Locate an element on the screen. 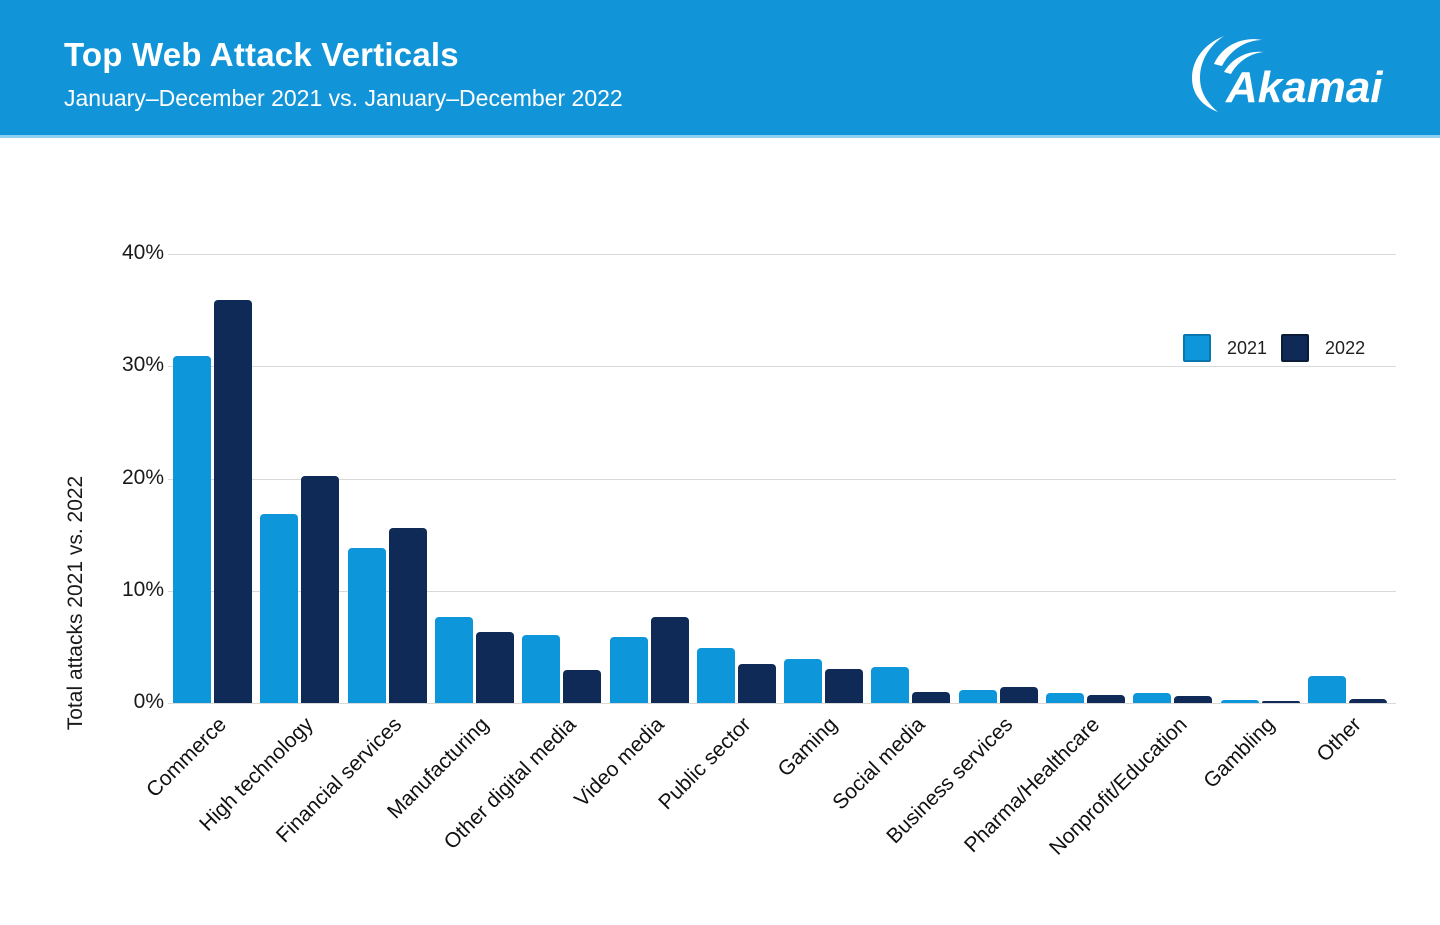 This screenshot has height=925, width=1440. legend-swatch-2021 is located at coordinates (1197, 348).